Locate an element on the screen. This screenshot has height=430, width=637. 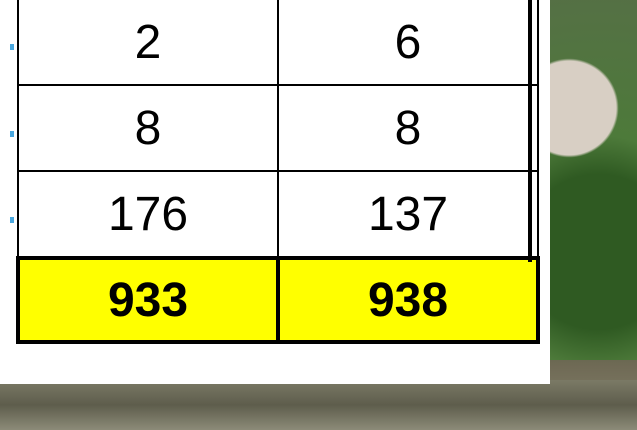
photo-ground is located at coordinates (318, 405).